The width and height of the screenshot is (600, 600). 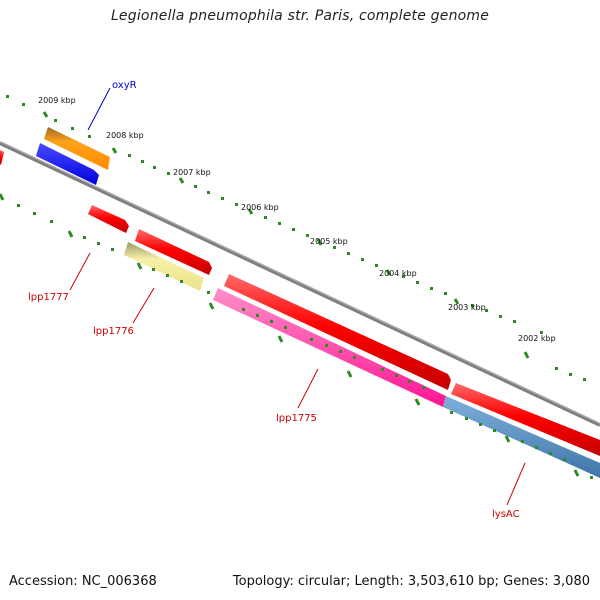 What do you see at coordinates (192, 172) in the screenshot?
I see `scale-label: 2007 kbp` at bounding box center [192, 172].